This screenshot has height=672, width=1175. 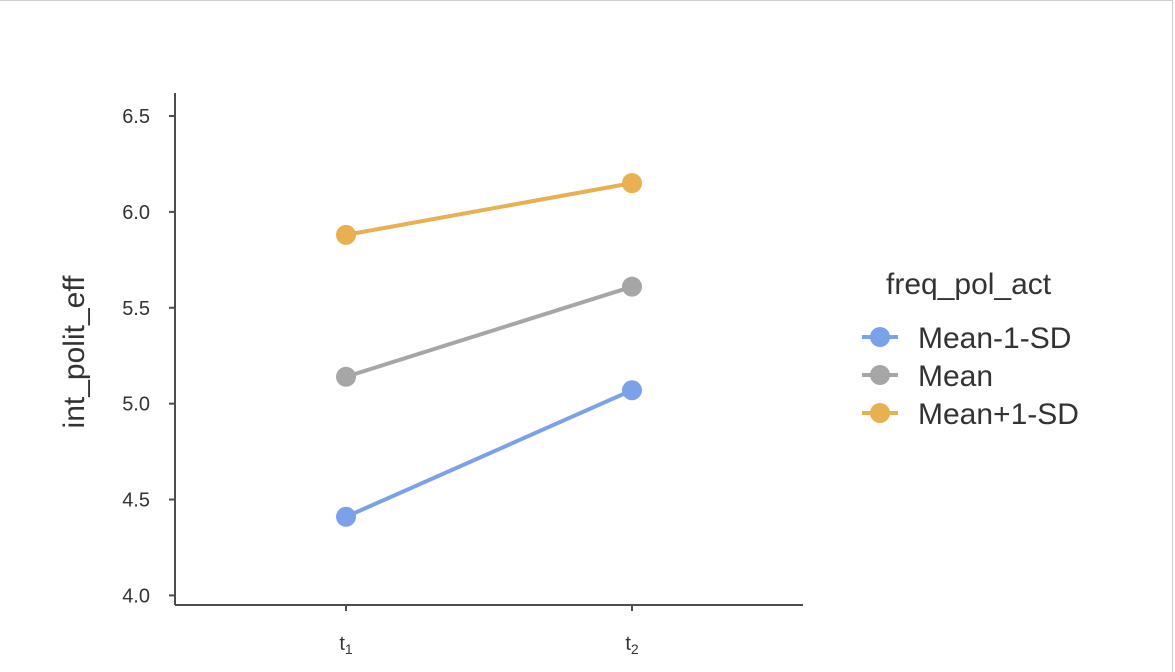 I want to click on series-points, so click(x=489, y=350).